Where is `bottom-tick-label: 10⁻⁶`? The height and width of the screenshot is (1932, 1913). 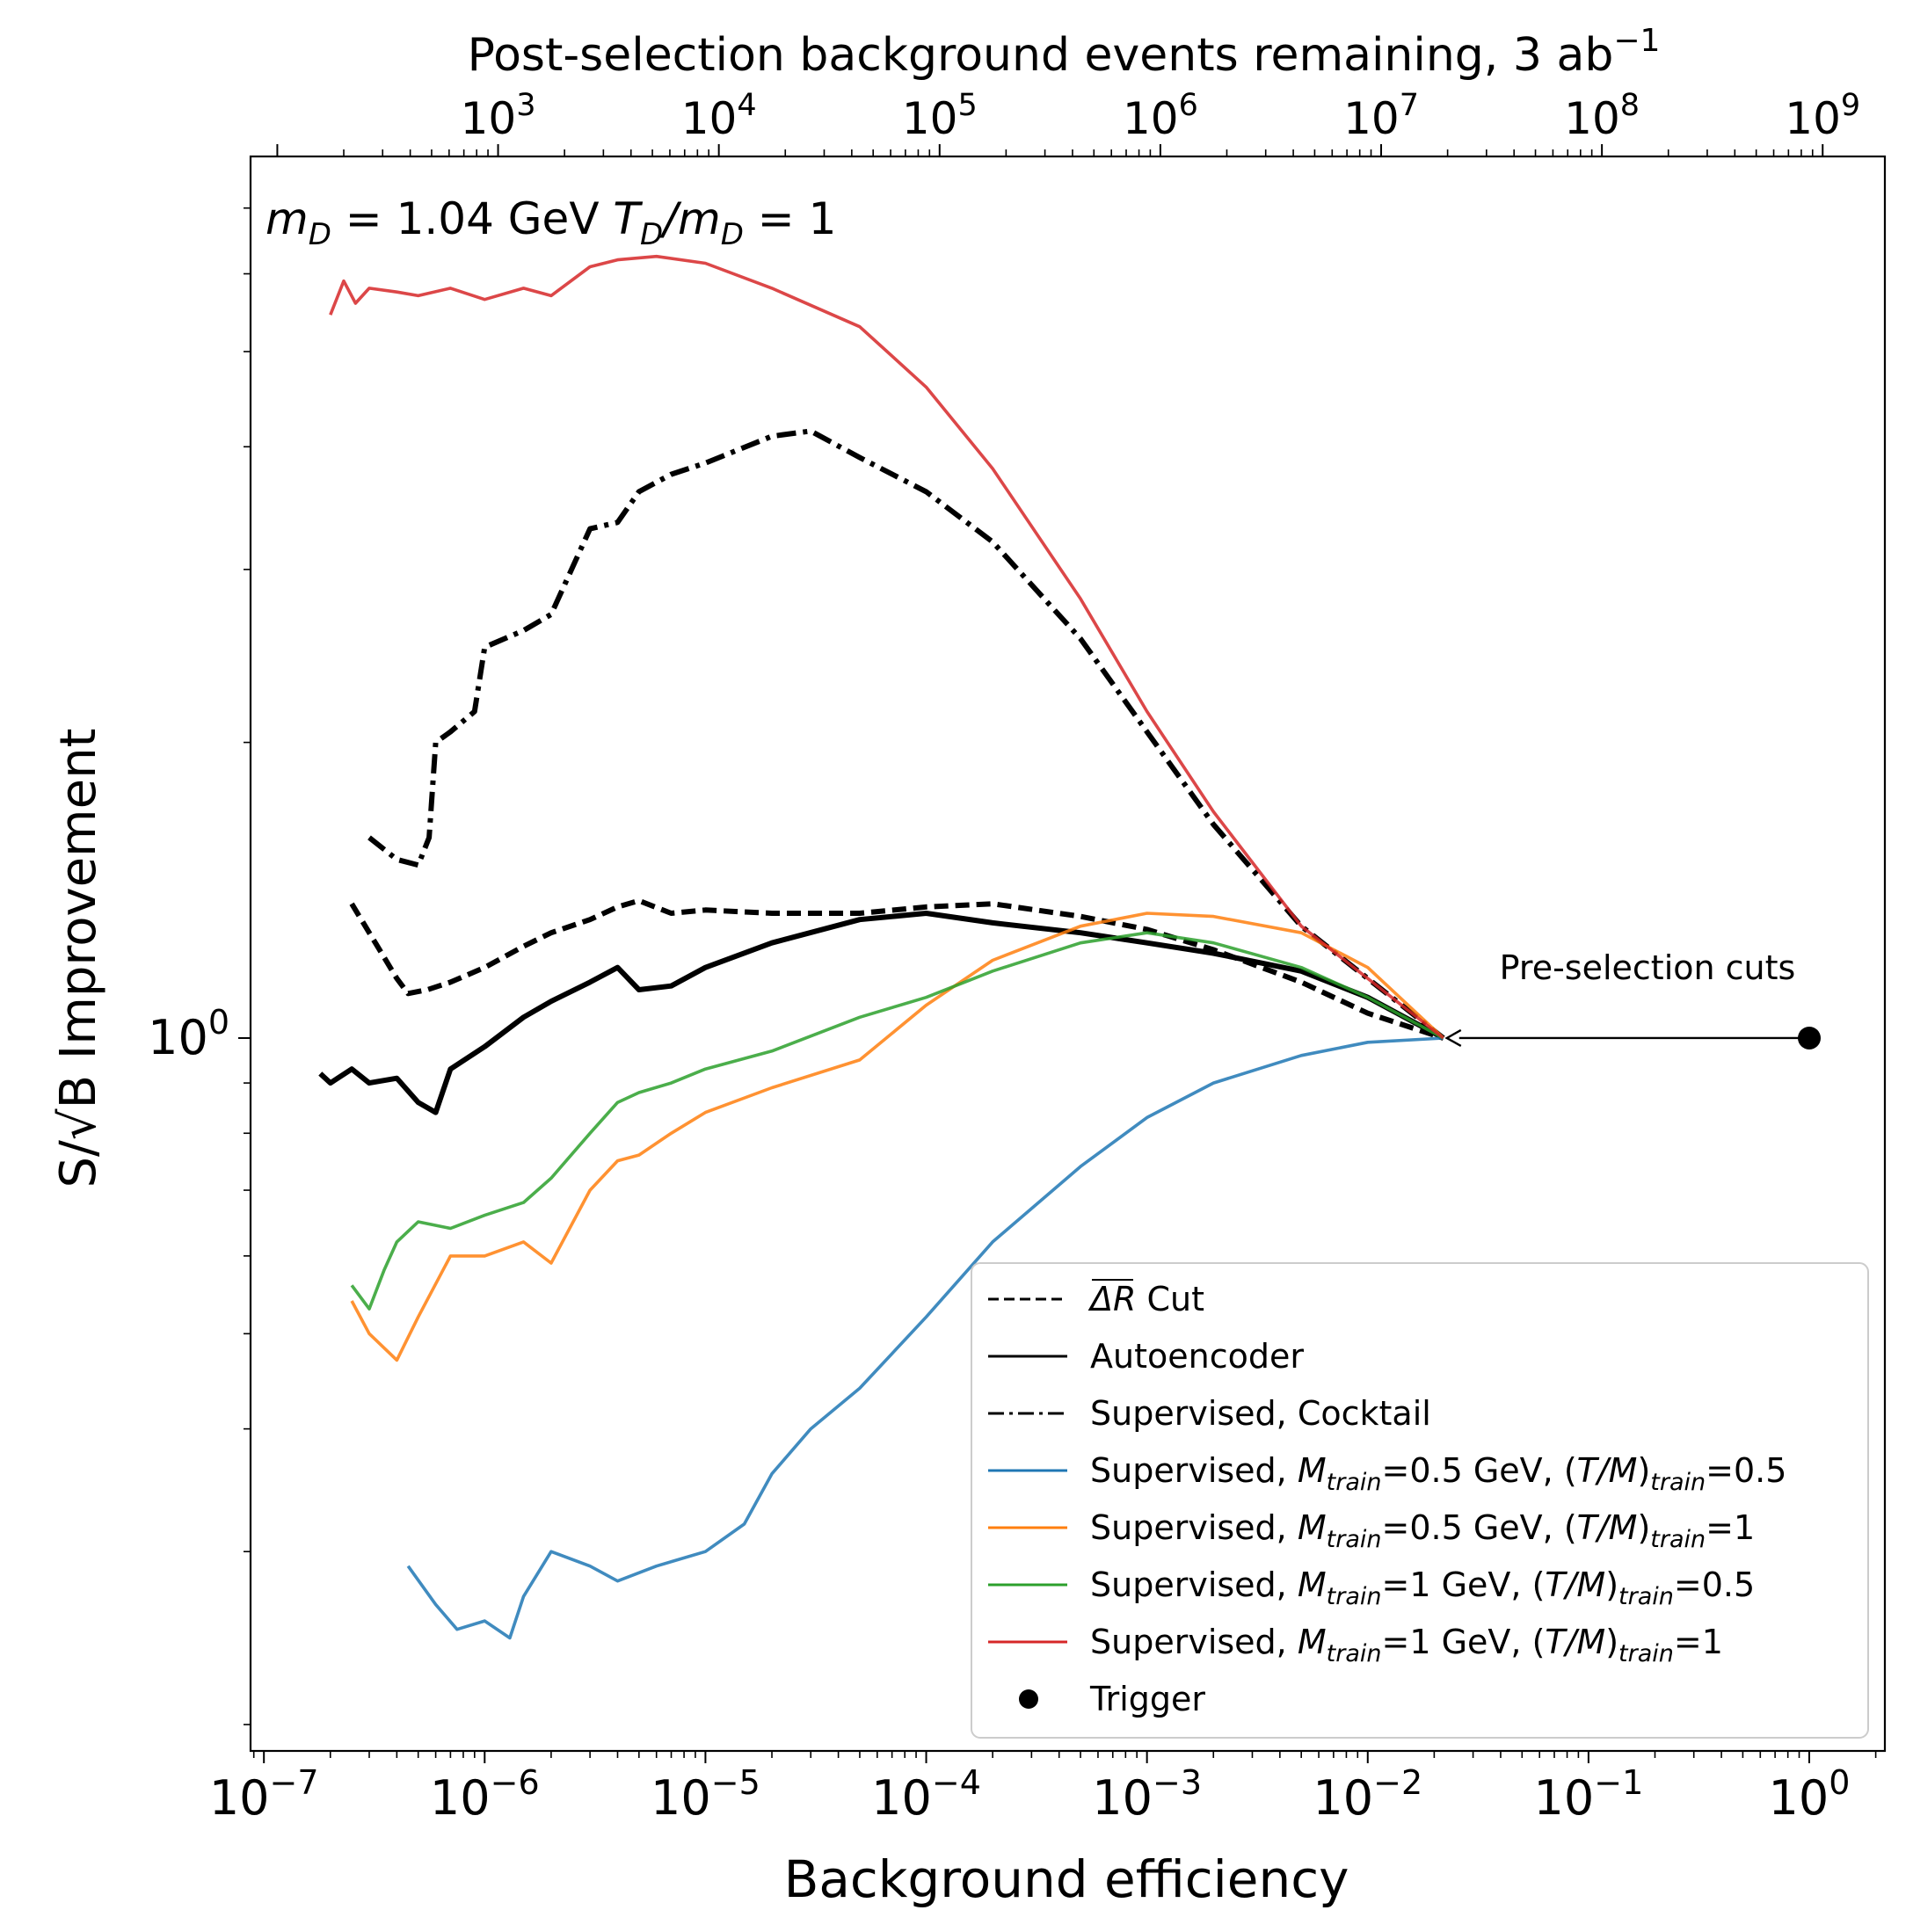
bottom-tick-label: 10⁻⁶ is located at coordinates (485, 1794).